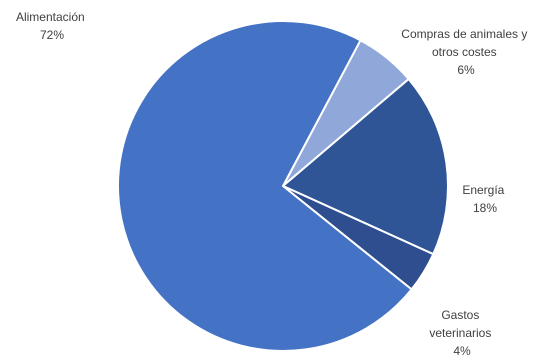 The width and height of the screenshot is (539, 363). Describe the element at coordinates (462, 351) in the screenshot. I see `slice-label-gastos-line-3: 4%` at that location.